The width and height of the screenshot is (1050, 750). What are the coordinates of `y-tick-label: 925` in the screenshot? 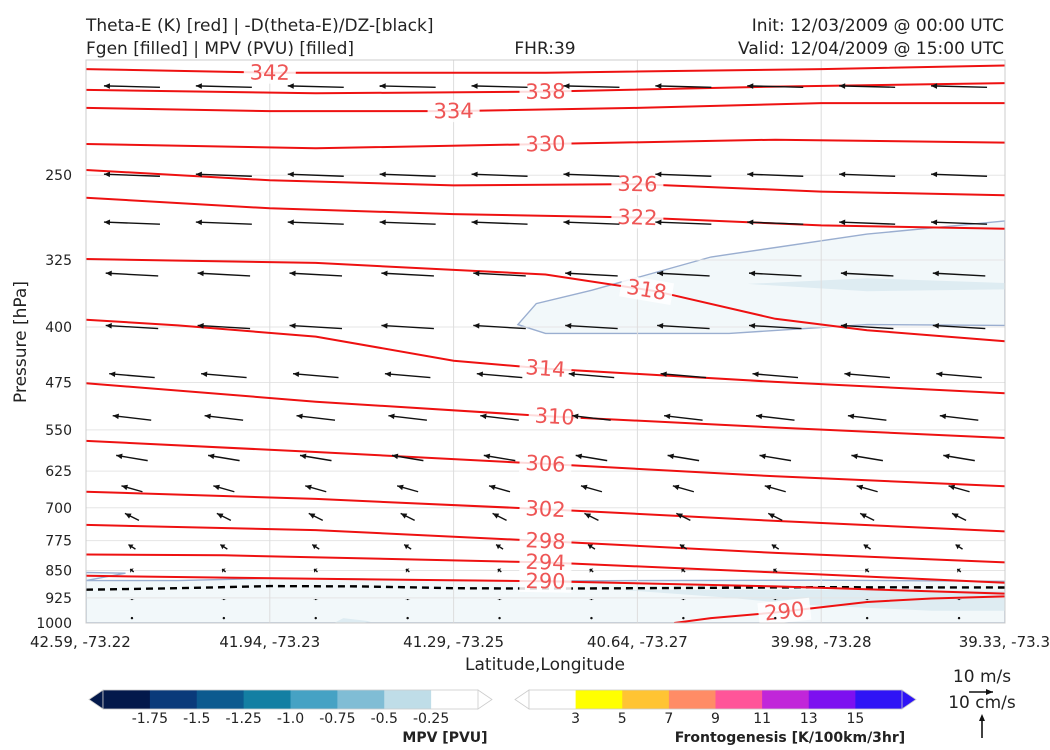 It's located at (58, 599).